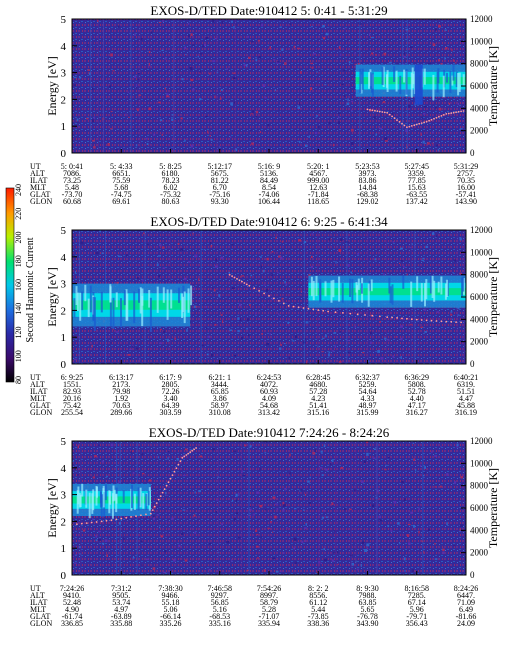 Image resolution: width=505 pixels, height=654 pixels. I want to click on table-cell: 5.28, so click(269, 609).